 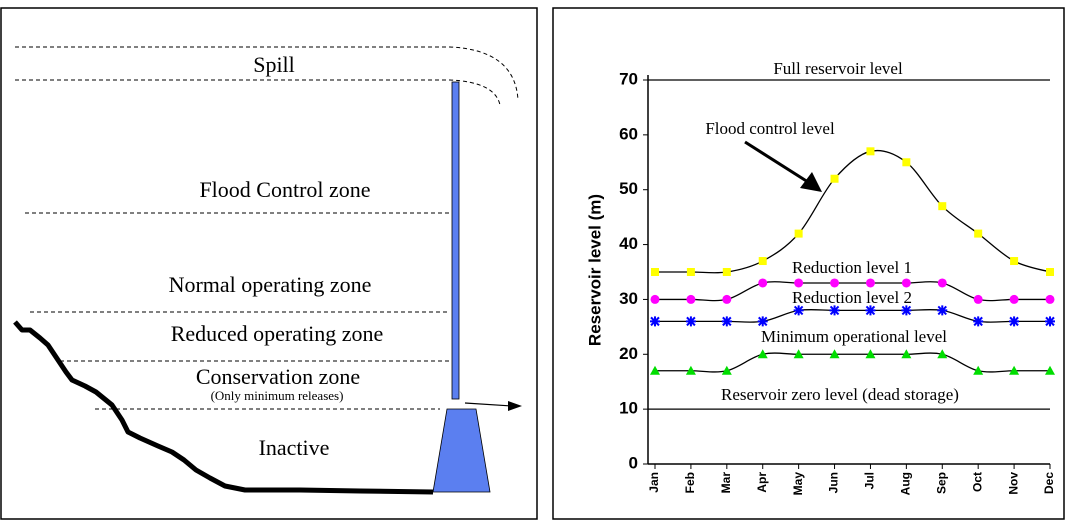 What do you see at coordinates (515, 406) in the screenshot?
I see `arrowhead` at bounding box center [515, 406].